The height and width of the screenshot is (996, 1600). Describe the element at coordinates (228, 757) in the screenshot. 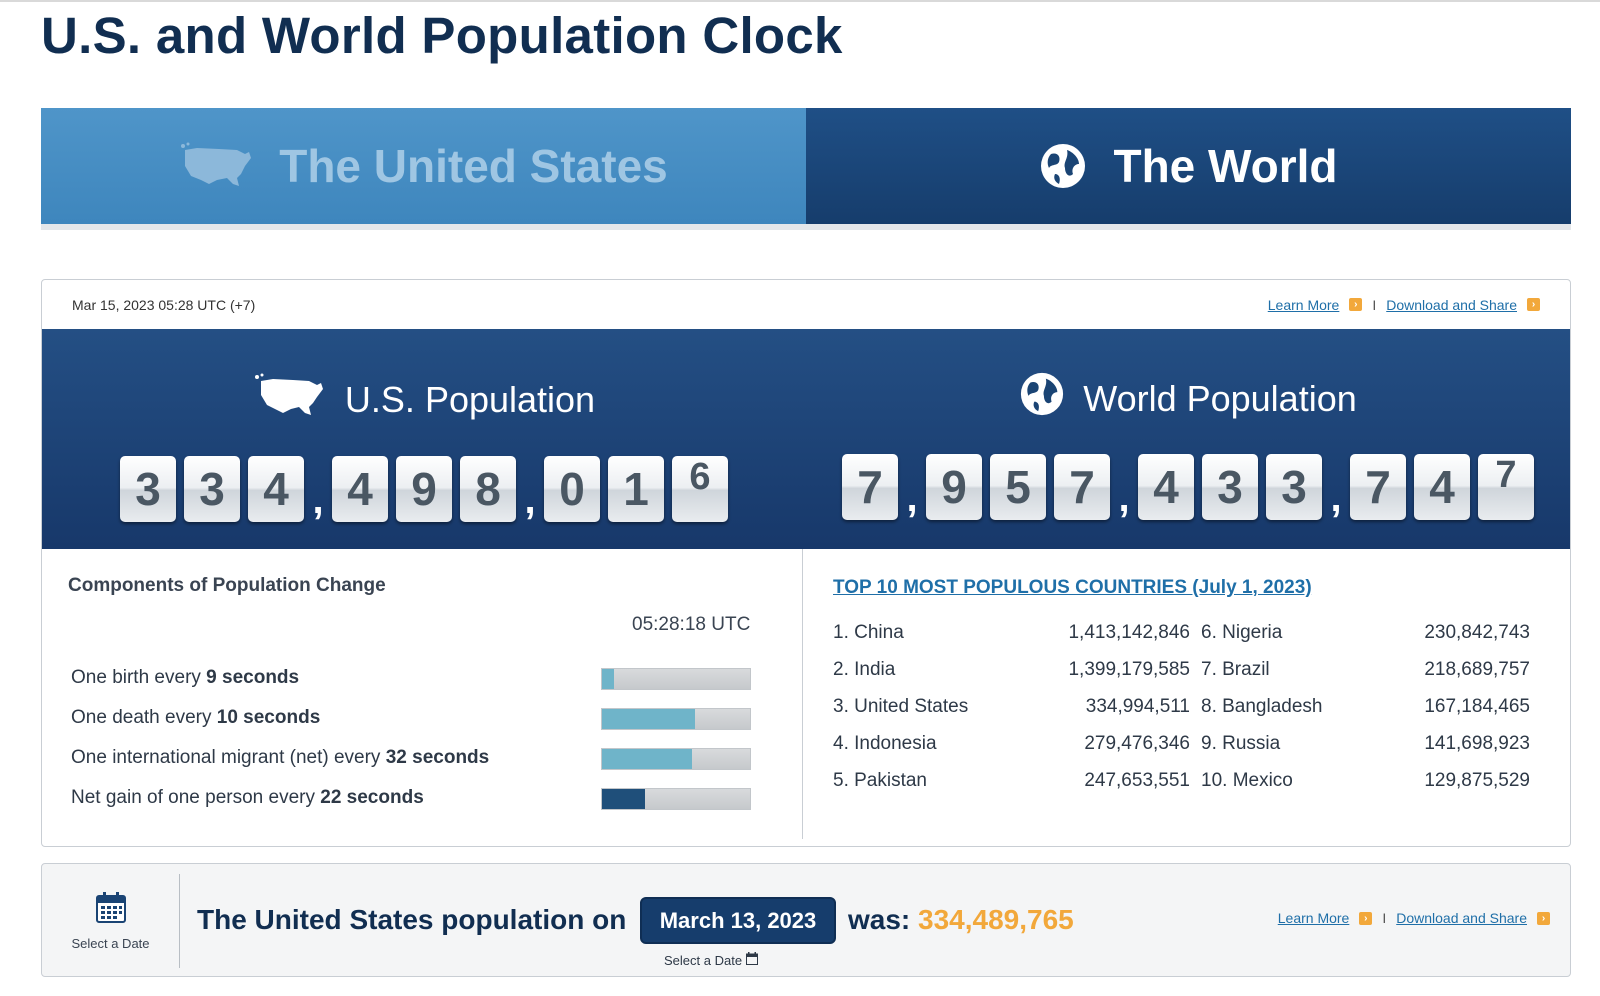

I see `component-text: One international migrant (net) every` at that location.